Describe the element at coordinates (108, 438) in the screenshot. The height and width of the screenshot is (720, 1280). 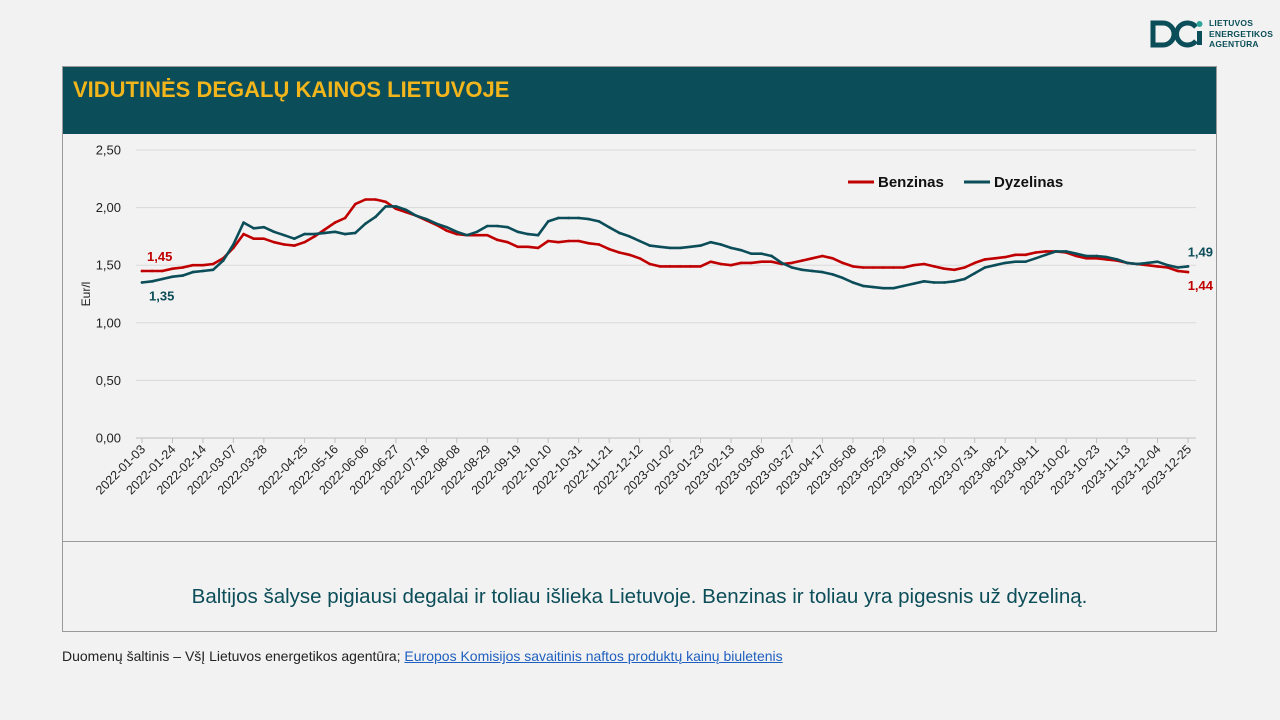
I see `y-tick-label: 0,00` at that location.